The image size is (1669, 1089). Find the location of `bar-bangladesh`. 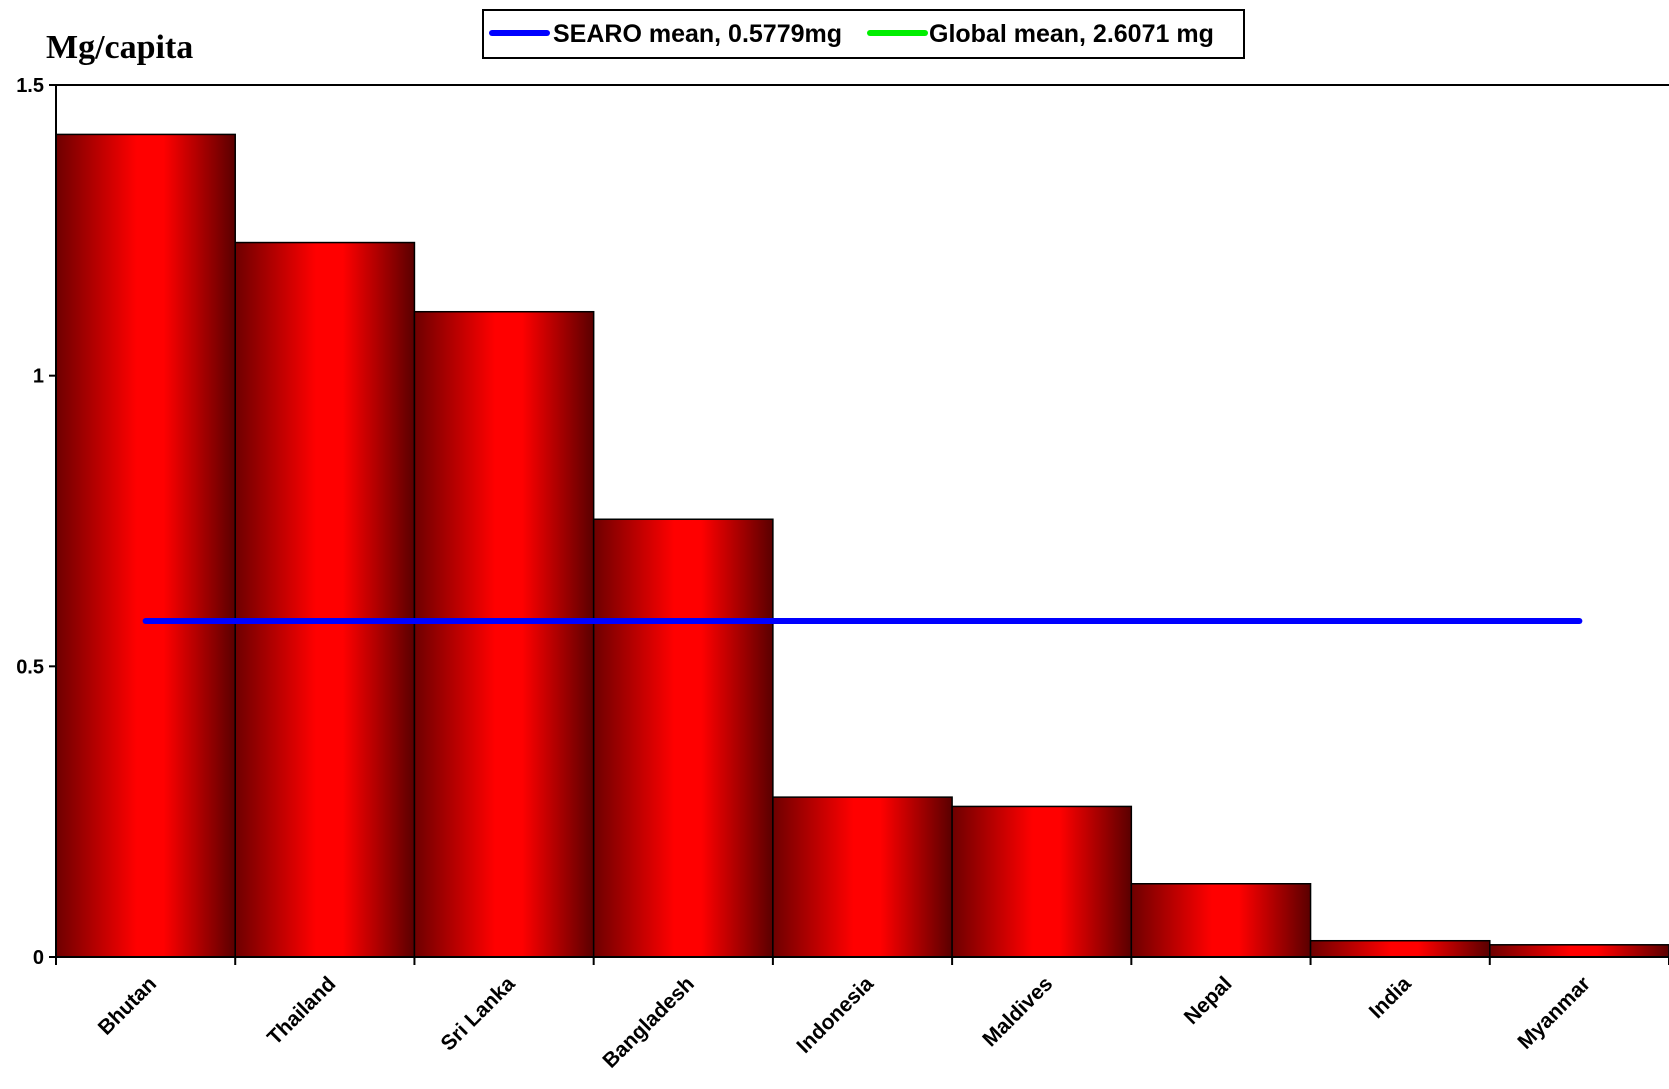

bar-bangladesh is located at coordinates (683, 738).